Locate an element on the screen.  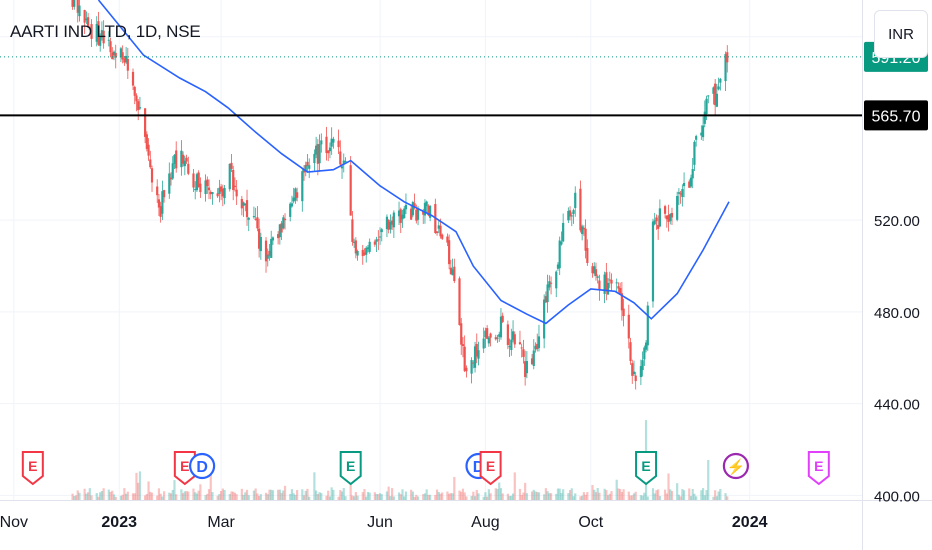
currency-button: INR is located at coordinates (901, 34).